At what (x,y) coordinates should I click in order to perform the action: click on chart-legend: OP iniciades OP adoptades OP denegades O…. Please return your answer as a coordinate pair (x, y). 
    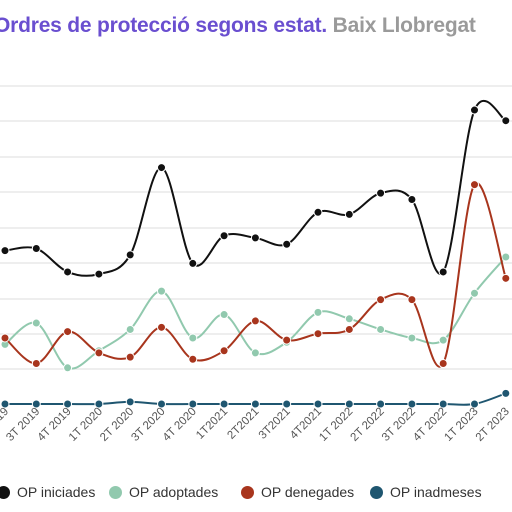
    Looking at the image, I should click on (256, 494).